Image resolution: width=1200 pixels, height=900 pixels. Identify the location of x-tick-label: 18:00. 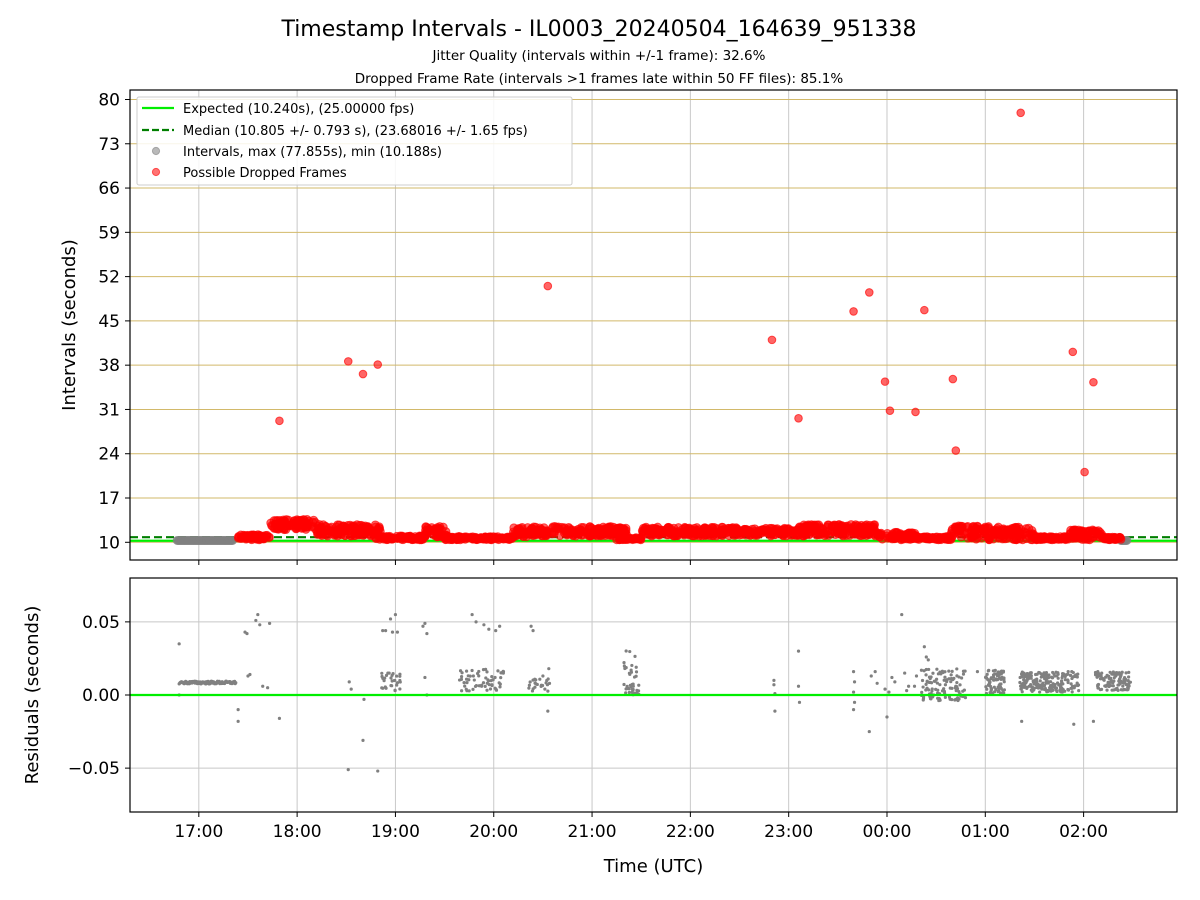
(297, 832).